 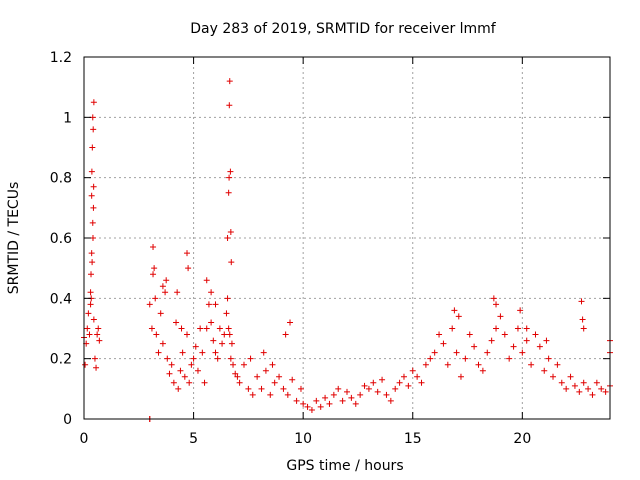 I want to click on y-tick-label: 0.6, so click(x=61, y=239).